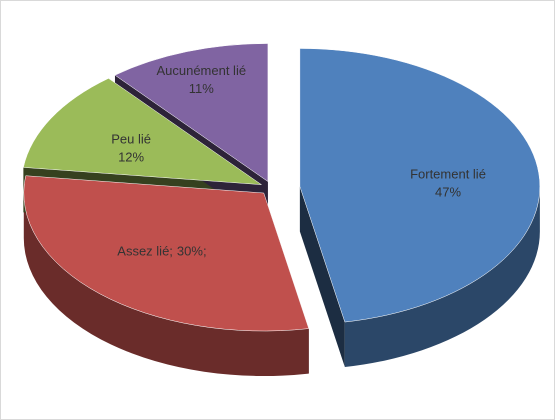 The width and height of the screenshot is (555, 420). I want to click on value-label: 11%, so click(201, 88).